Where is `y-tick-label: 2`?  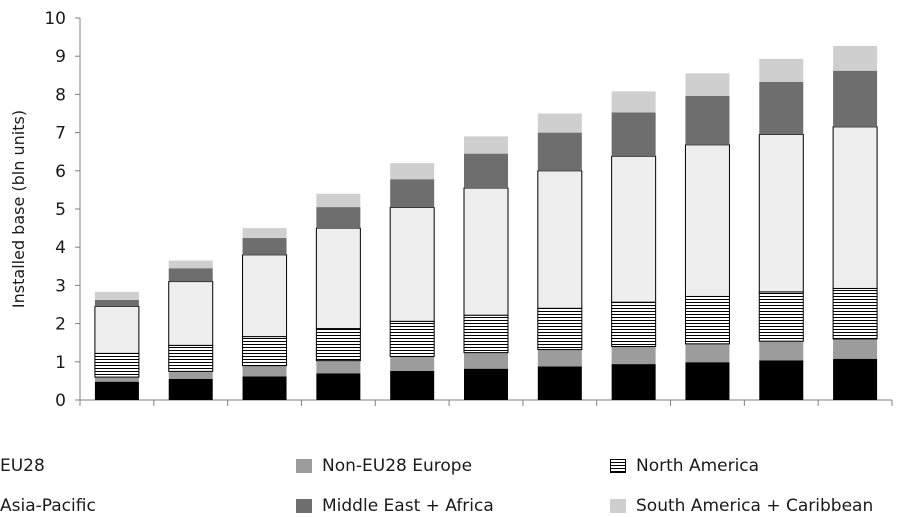
y-tick-label: 2 is located at coordinates (60, 325).